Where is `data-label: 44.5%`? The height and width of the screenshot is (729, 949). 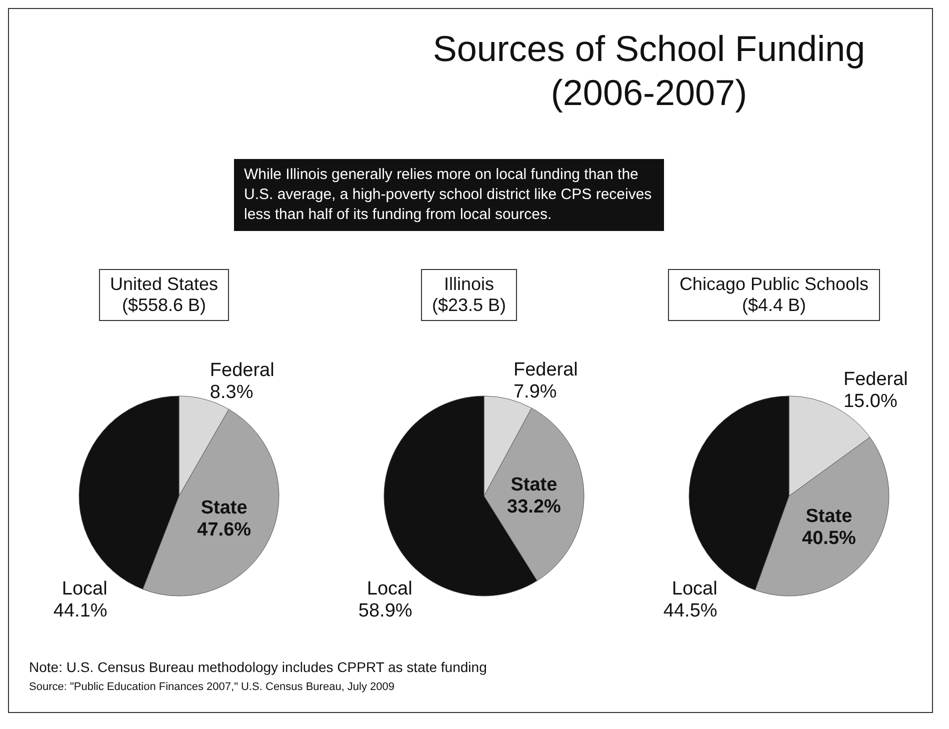
data-label: 44.5% is located at coordinates (690, 611).